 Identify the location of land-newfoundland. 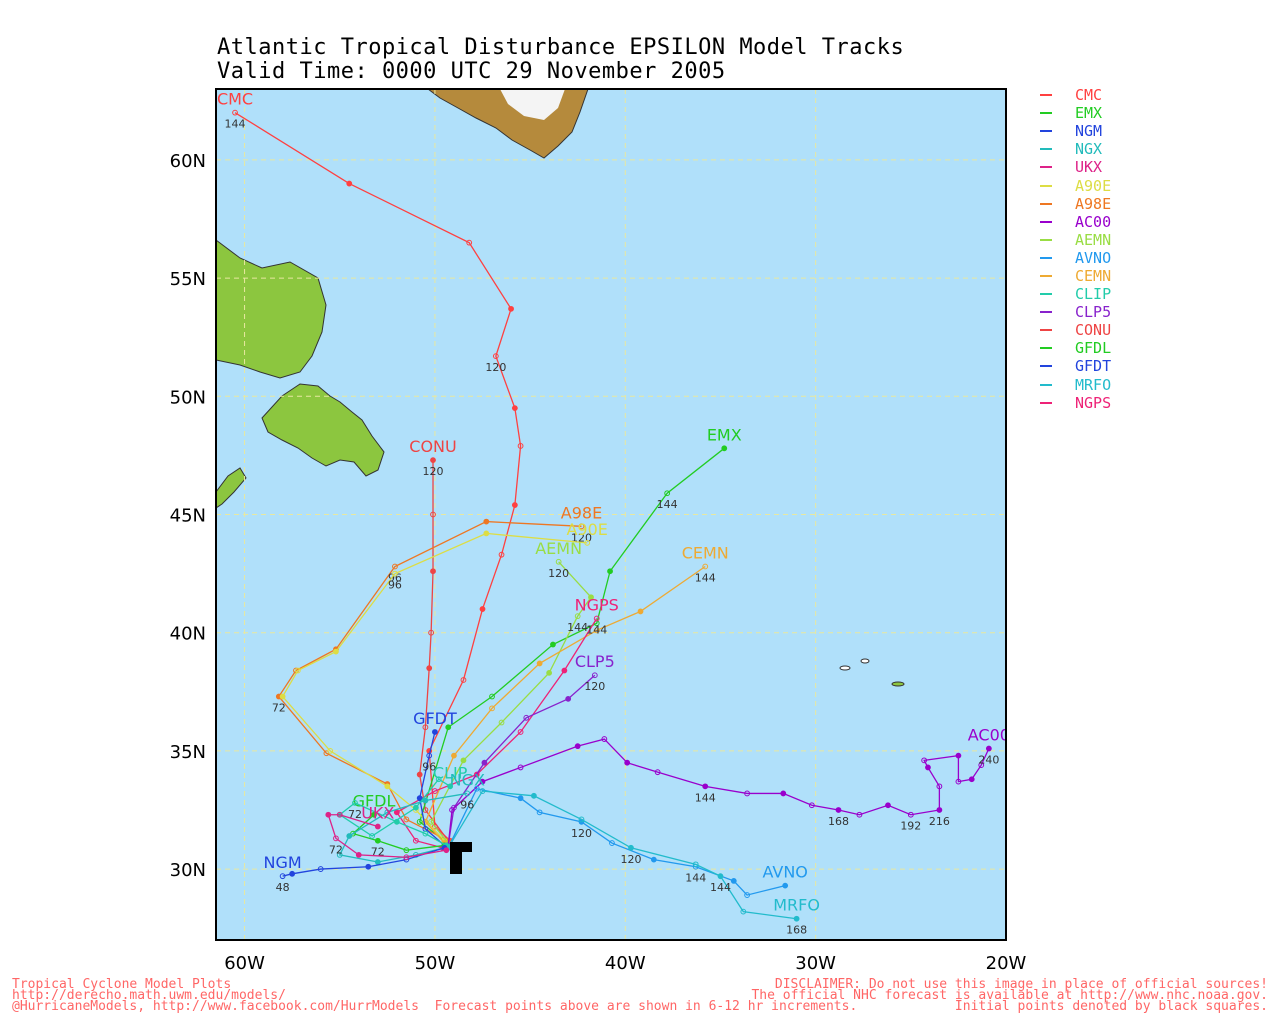
(323, 430).